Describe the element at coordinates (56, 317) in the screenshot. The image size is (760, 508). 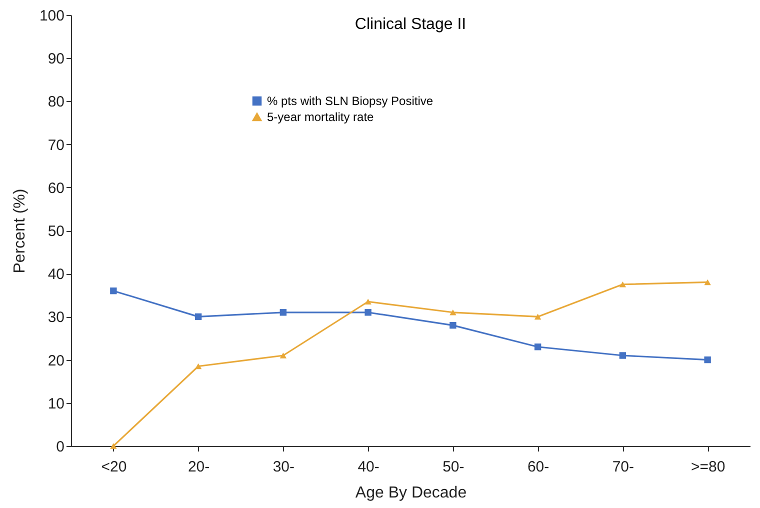
I see `y-tick-label: 30` at that location.